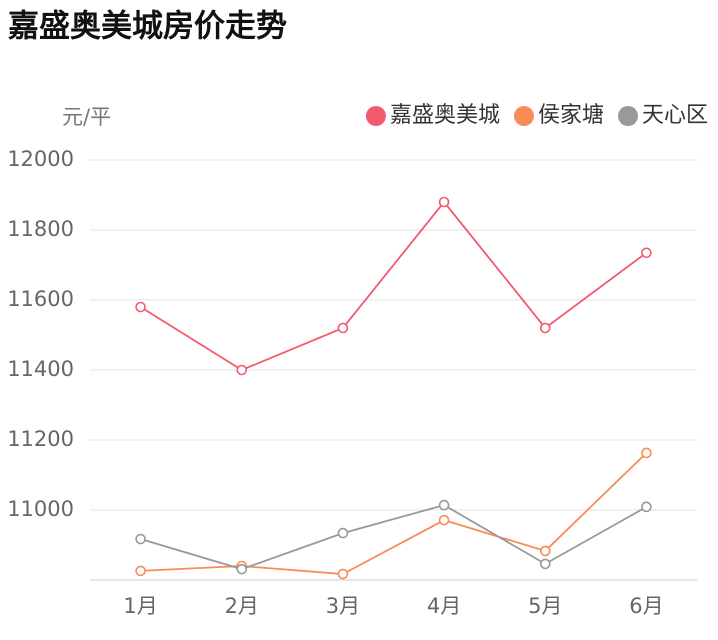 Image resolution: width=718 pixels, height=640 pixels. I want to click on legend-label: 天心区, so click(675, 115).